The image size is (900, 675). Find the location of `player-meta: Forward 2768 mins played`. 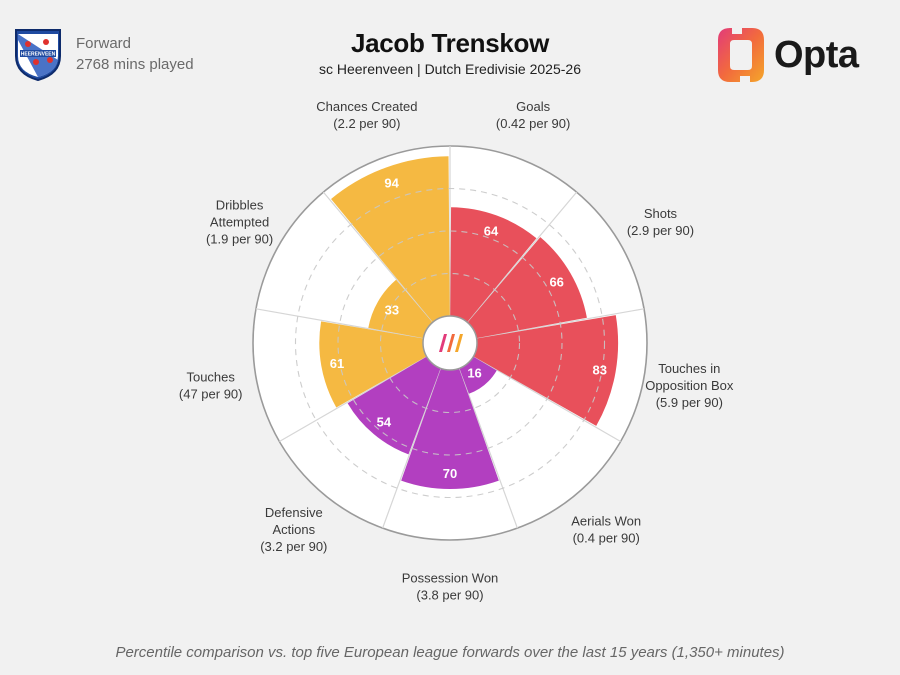

player-meta: Forward 2768 mins played is located at coordinates (135, 54).